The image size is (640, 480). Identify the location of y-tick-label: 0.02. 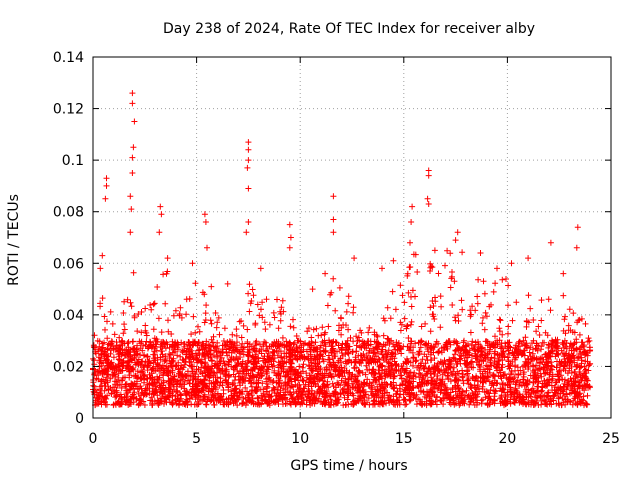
(68, 367).